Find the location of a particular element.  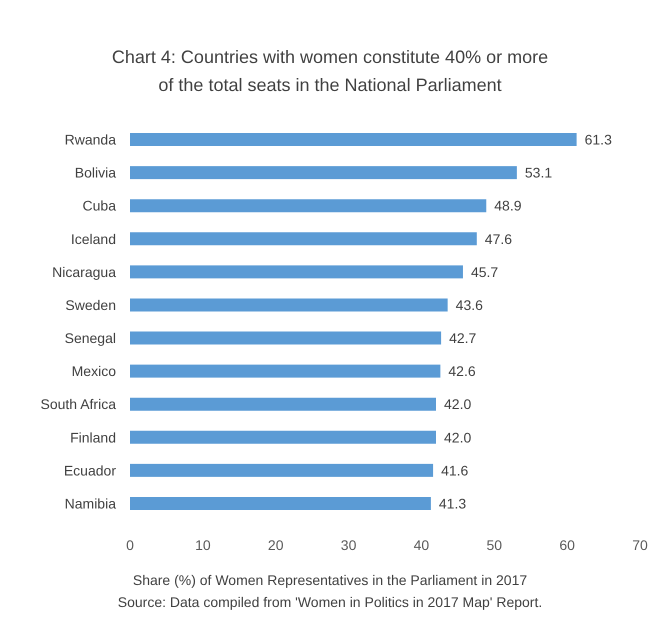

y-tick-label: South Africa is located at coordinates (78, 404).